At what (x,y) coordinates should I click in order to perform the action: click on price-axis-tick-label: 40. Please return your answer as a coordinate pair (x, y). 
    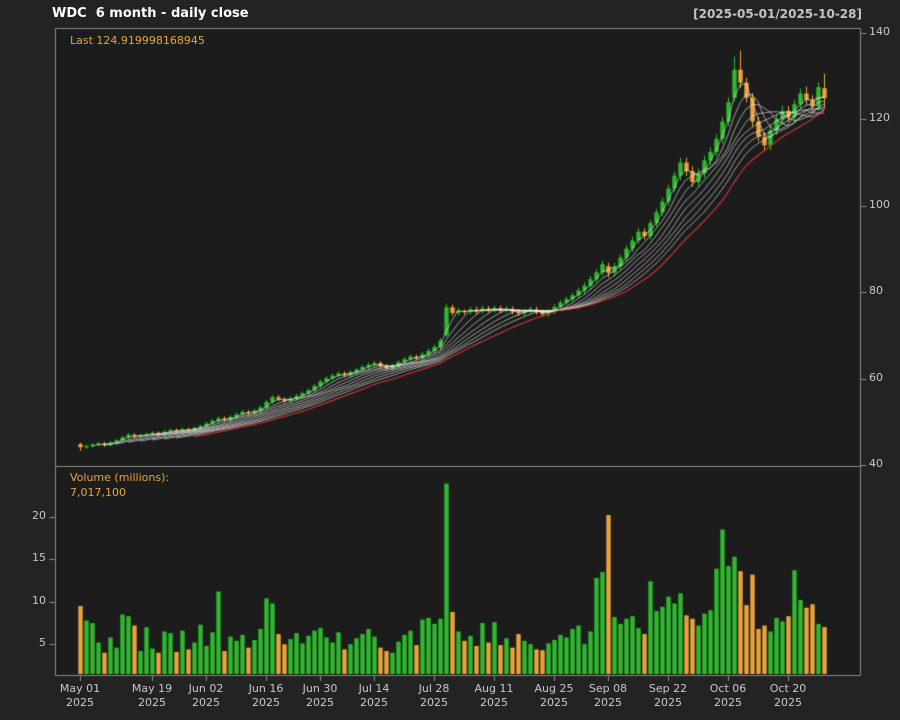
    Looking at the image, I should click on (876, 463).